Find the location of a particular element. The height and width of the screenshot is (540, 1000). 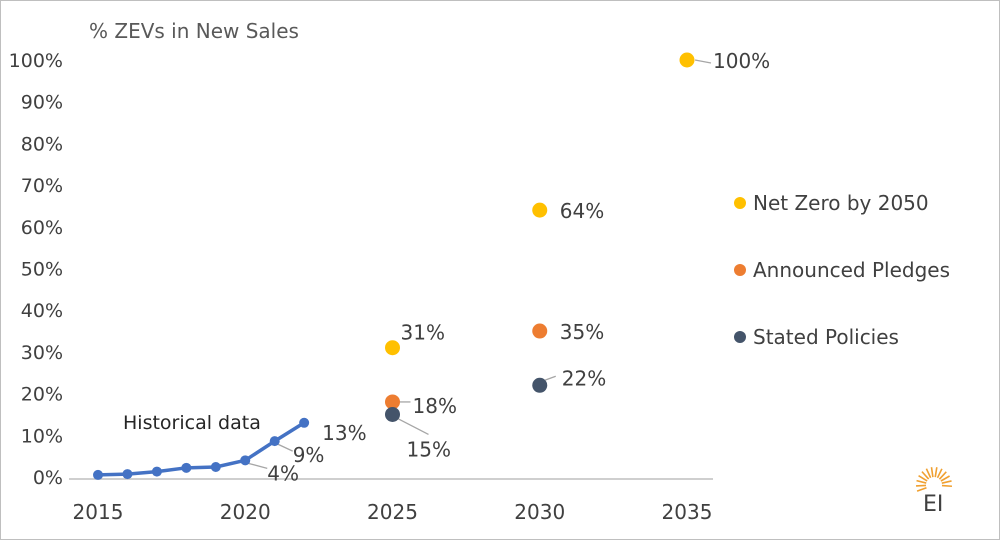

legend-label: Stated Policies is located at coordinates (826, 337).